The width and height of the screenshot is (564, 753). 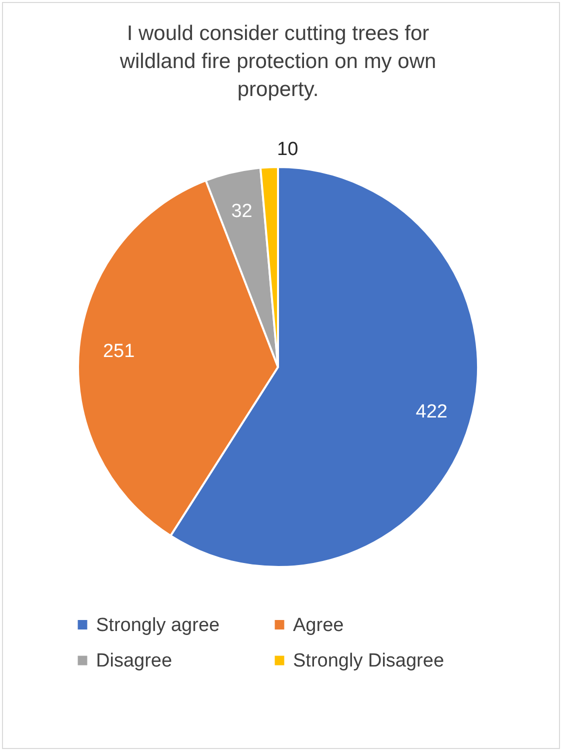 I want to click on legend-label: Strongly agree, so click(x=158, y=625).